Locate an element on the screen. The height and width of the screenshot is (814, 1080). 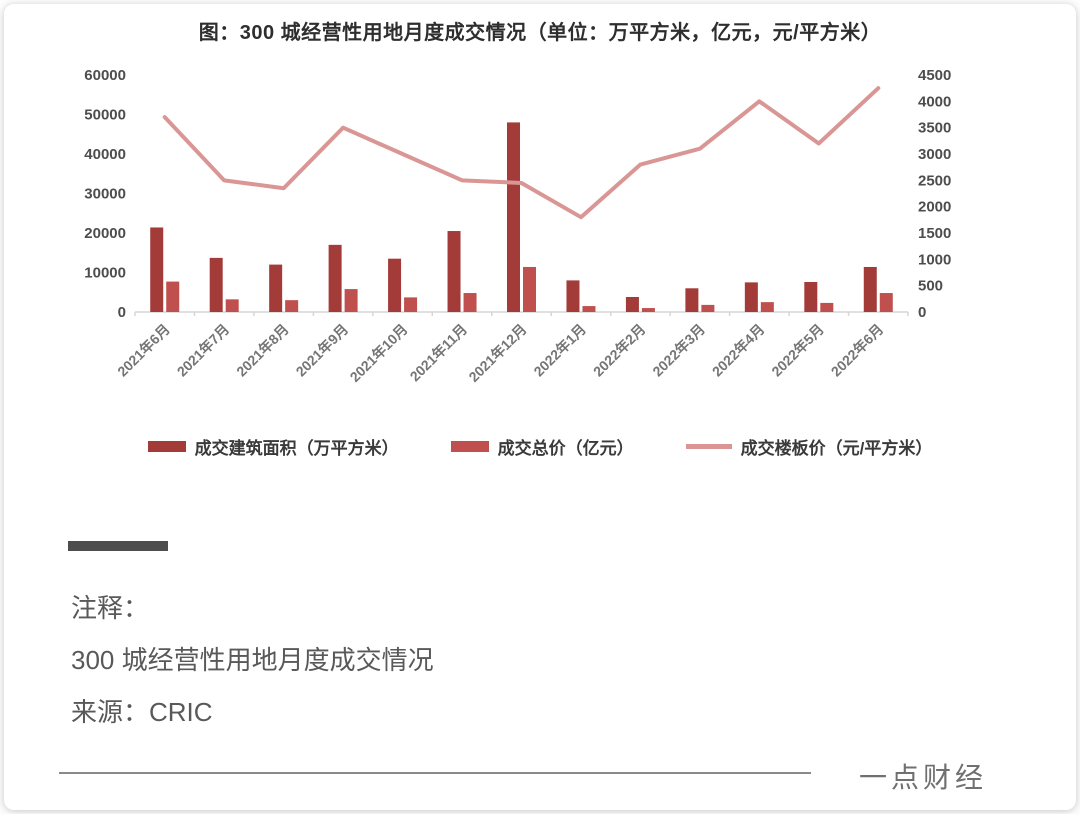
legend-label-floor-price: 成交楼板价（元/平方米） is located at coordinates (836, 448).